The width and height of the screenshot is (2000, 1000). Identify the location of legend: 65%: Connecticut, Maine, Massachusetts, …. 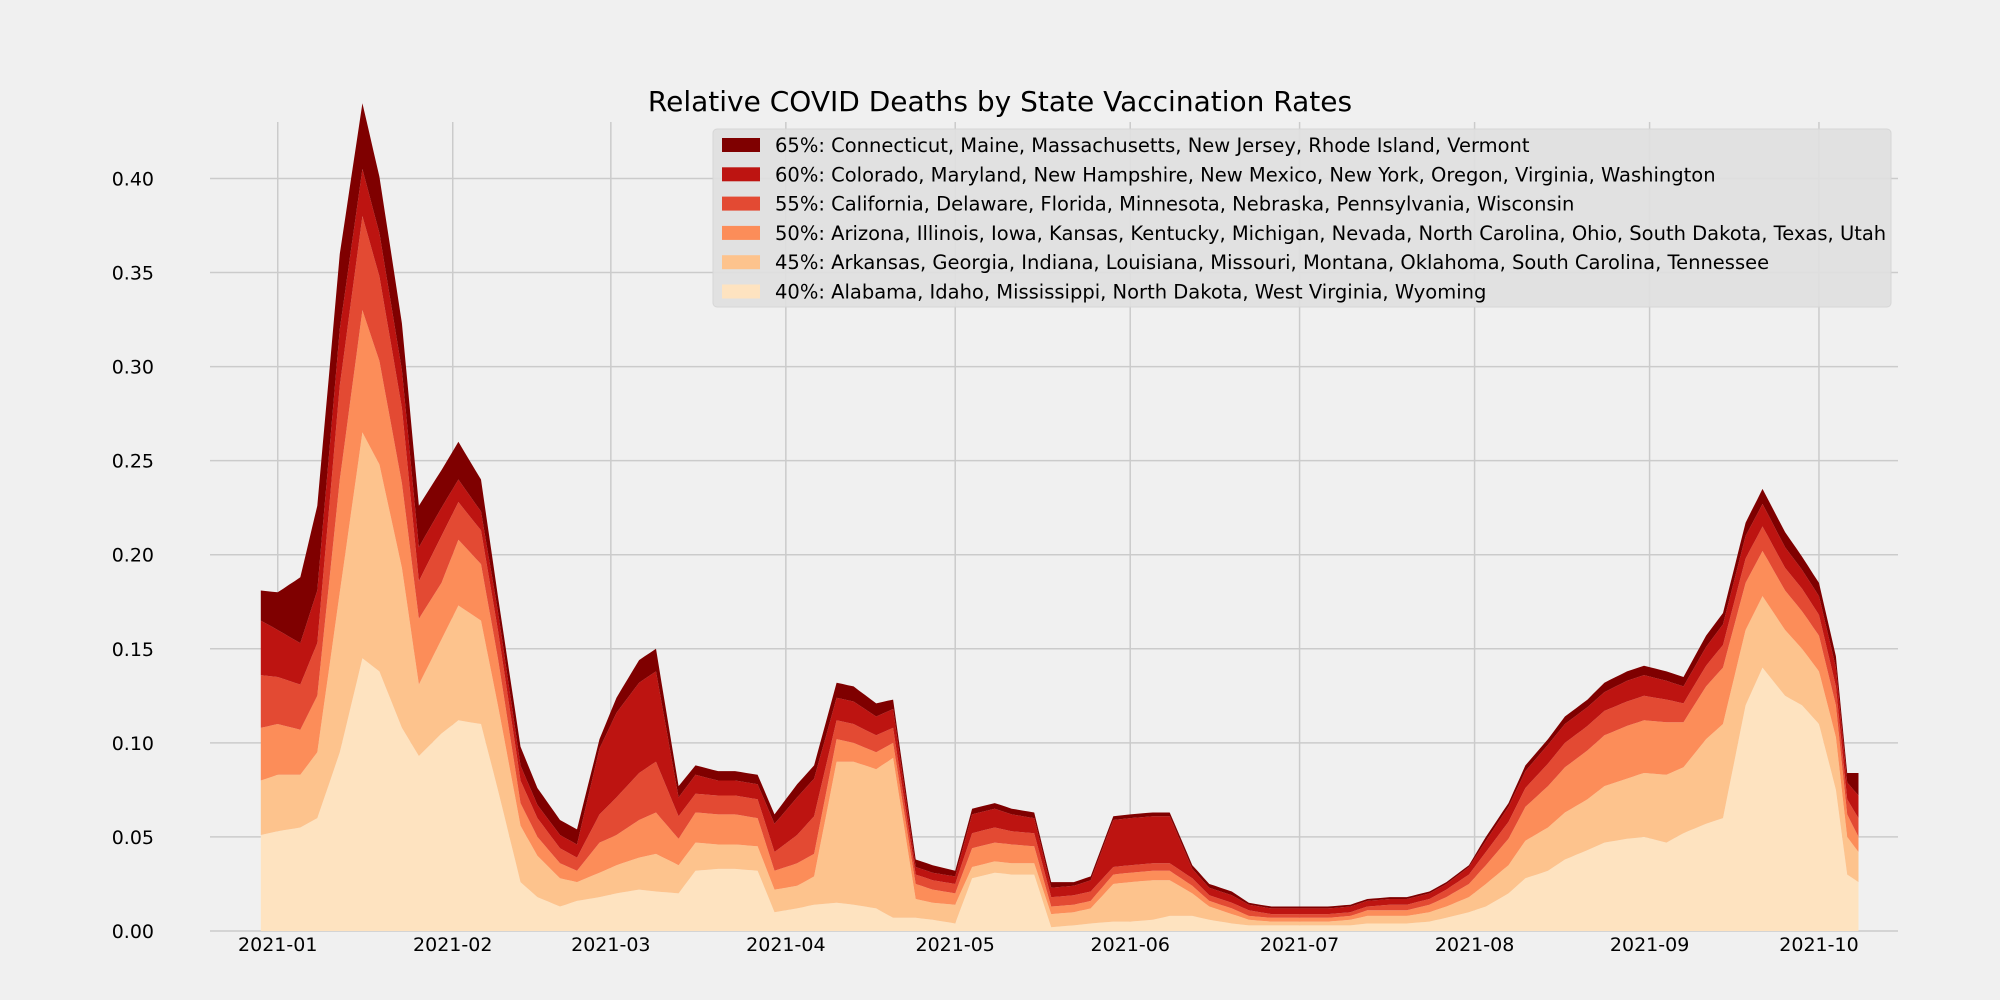
(1302, 218).